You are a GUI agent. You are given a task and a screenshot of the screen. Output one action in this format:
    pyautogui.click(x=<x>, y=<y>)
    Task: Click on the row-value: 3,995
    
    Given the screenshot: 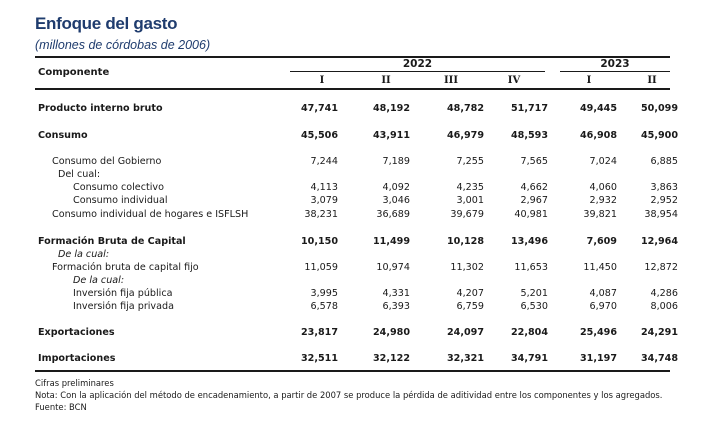 What is the action you would take?
    pyautogui.click(x=324, y=293)
    